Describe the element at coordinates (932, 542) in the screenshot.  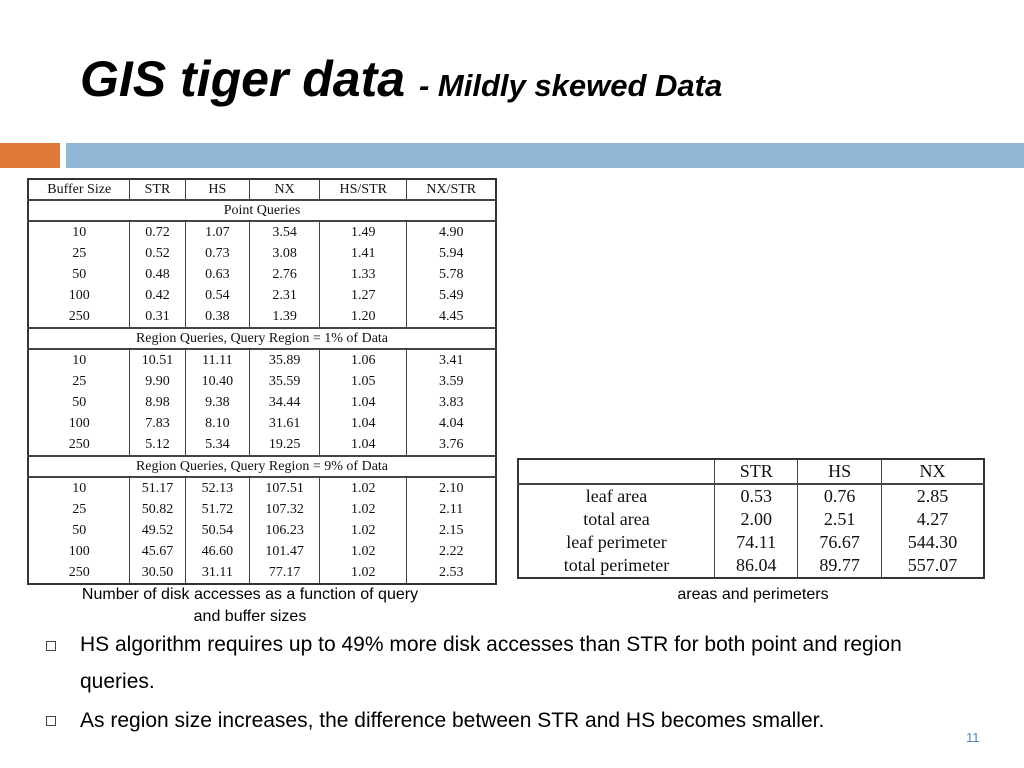
I see `cell: 544.30` at that location.